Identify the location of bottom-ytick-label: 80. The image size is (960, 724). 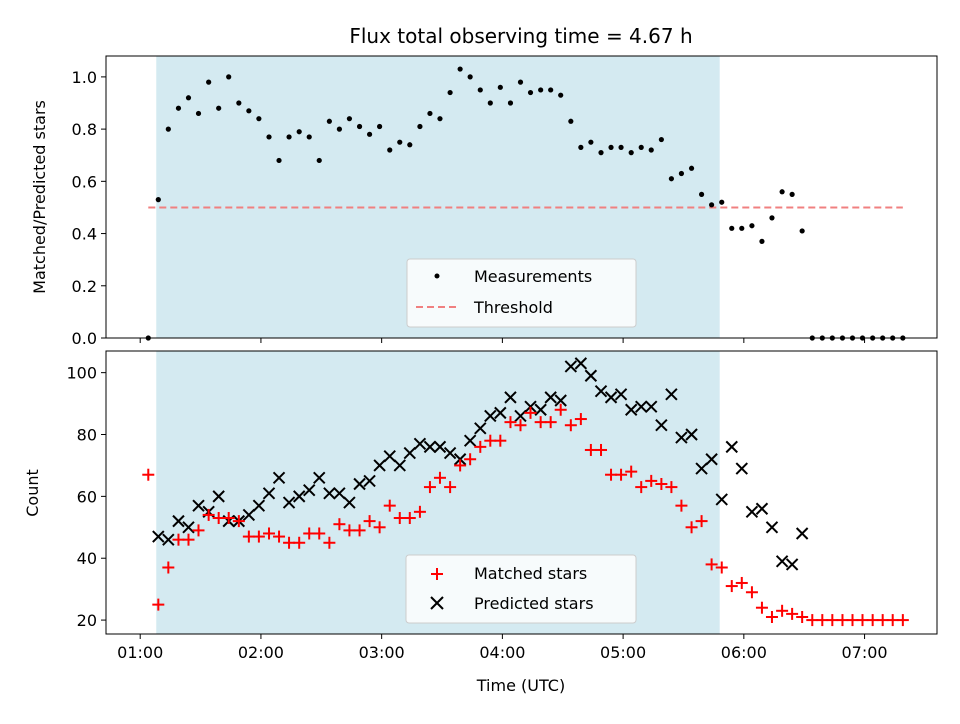
(87, 435).